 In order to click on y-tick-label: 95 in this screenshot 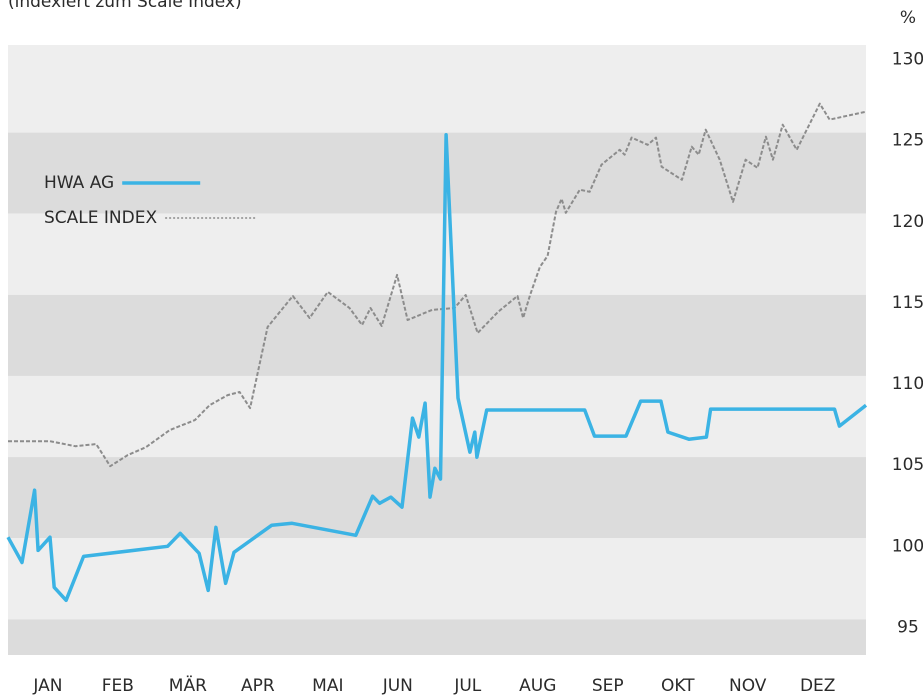, I will do `click(908, 627)`.